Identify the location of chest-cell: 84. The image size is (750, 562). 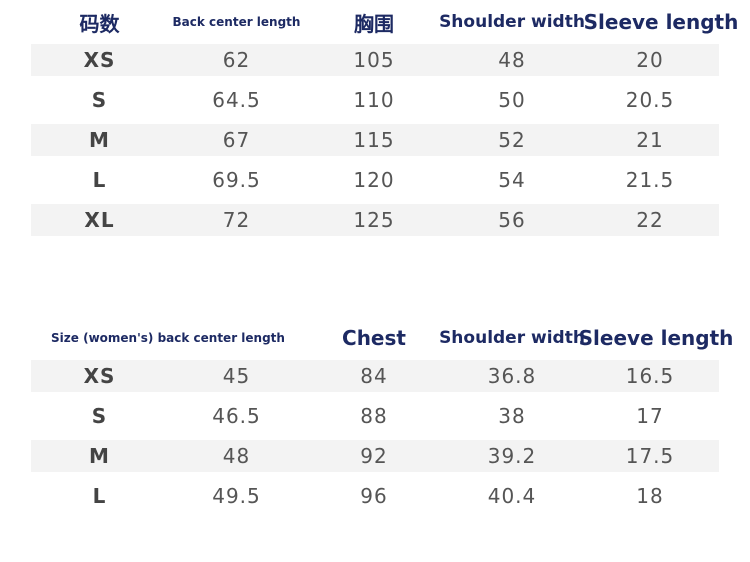
(374, 376).